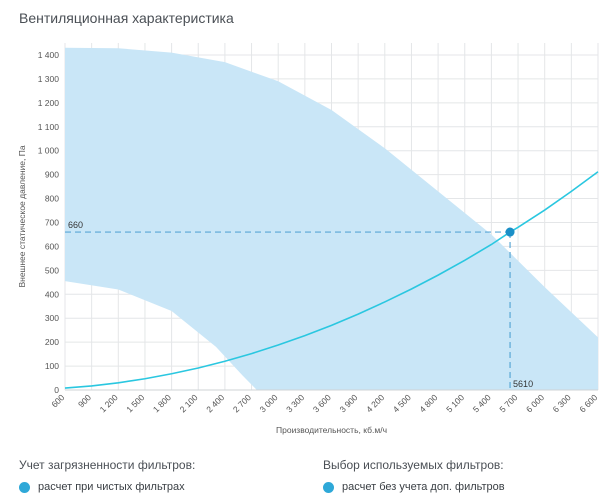 The height and width of the screenshot is (500, 615). What do you see at coordinates (52, 318) in the screenshot?
I see `y-tick-label: 300` at bounding box center [52, 318].